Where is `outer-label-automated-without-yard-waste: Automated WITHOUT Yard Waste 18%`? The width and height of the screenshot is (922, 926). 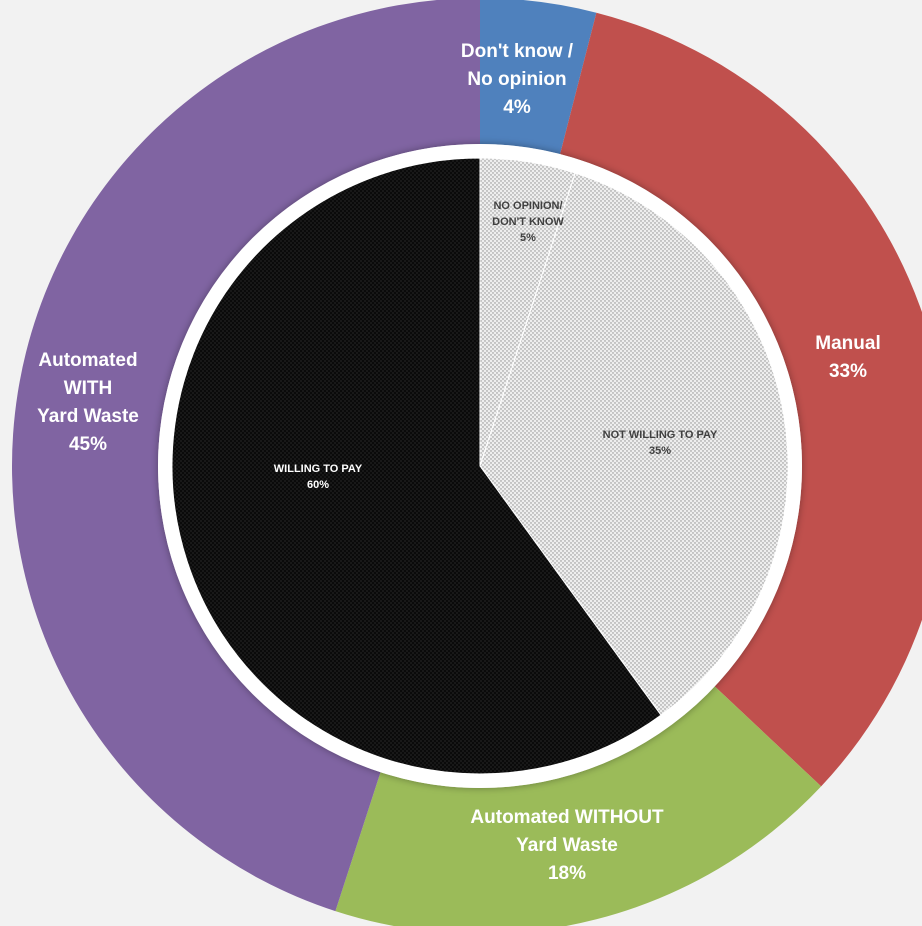
outer-label-automated-without-yard-waste: Automated WITHOUT Yard Waste 18% is located at coordinates (567, 845).